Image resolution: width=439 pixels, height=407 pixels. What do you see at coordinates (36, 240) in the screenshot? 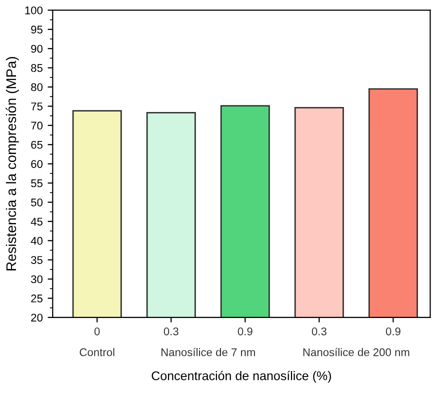
I see `y-tick-label: 40` at bounding box center [36, 240].